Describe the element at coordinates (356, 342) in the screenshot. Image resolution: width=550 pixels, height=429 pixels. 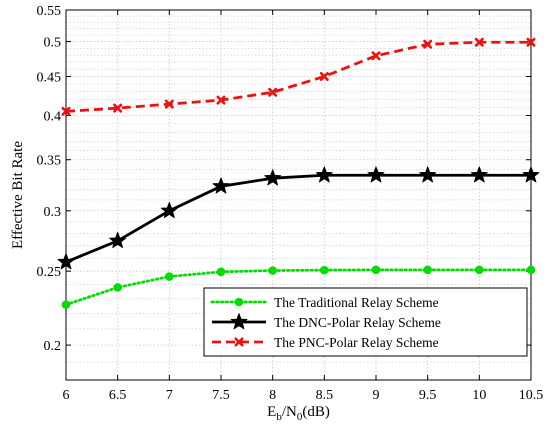
I see `legend-label: The PNC-Polar Relay Scheme` at that location.